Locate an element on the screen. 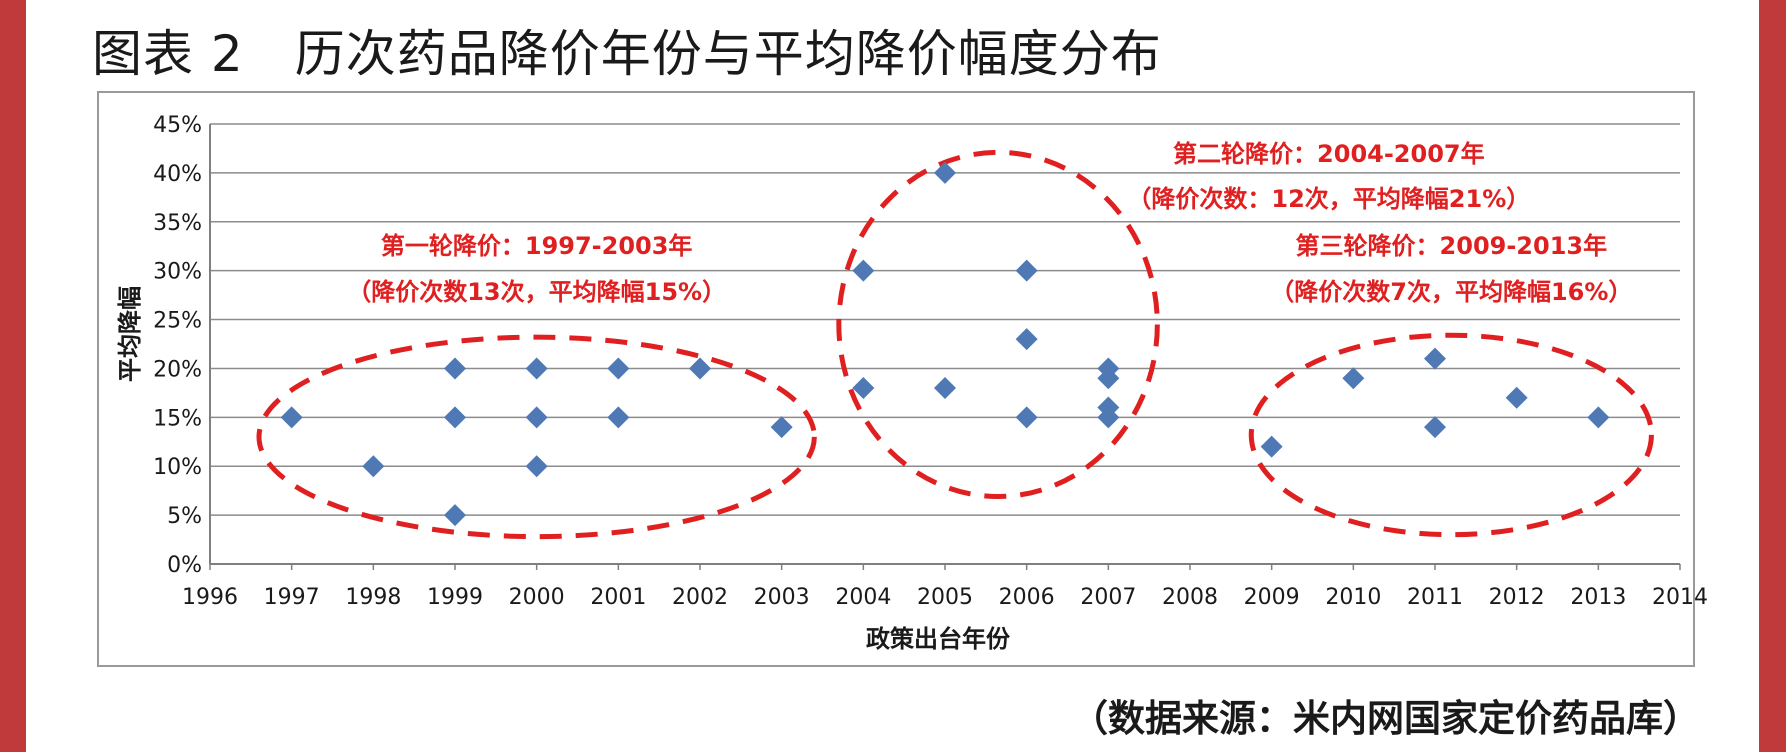 The height and width of the screenshot is (752, 1786). x-tick-label: 1997 is located at coordinates (292, 597).